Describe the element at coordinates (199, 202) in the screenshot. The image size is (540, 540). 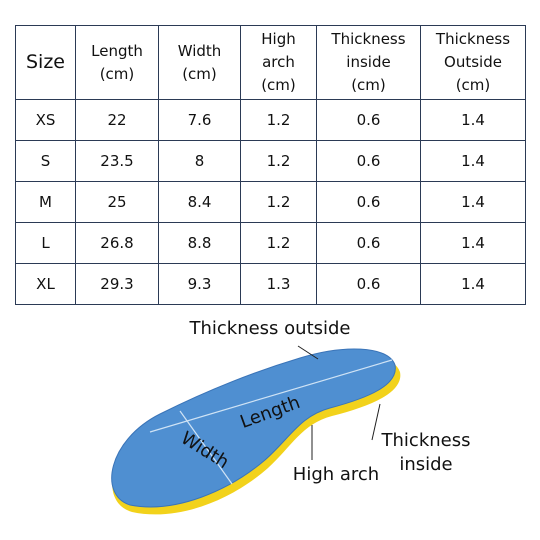
I see `table-cell: 8.4` at that location.